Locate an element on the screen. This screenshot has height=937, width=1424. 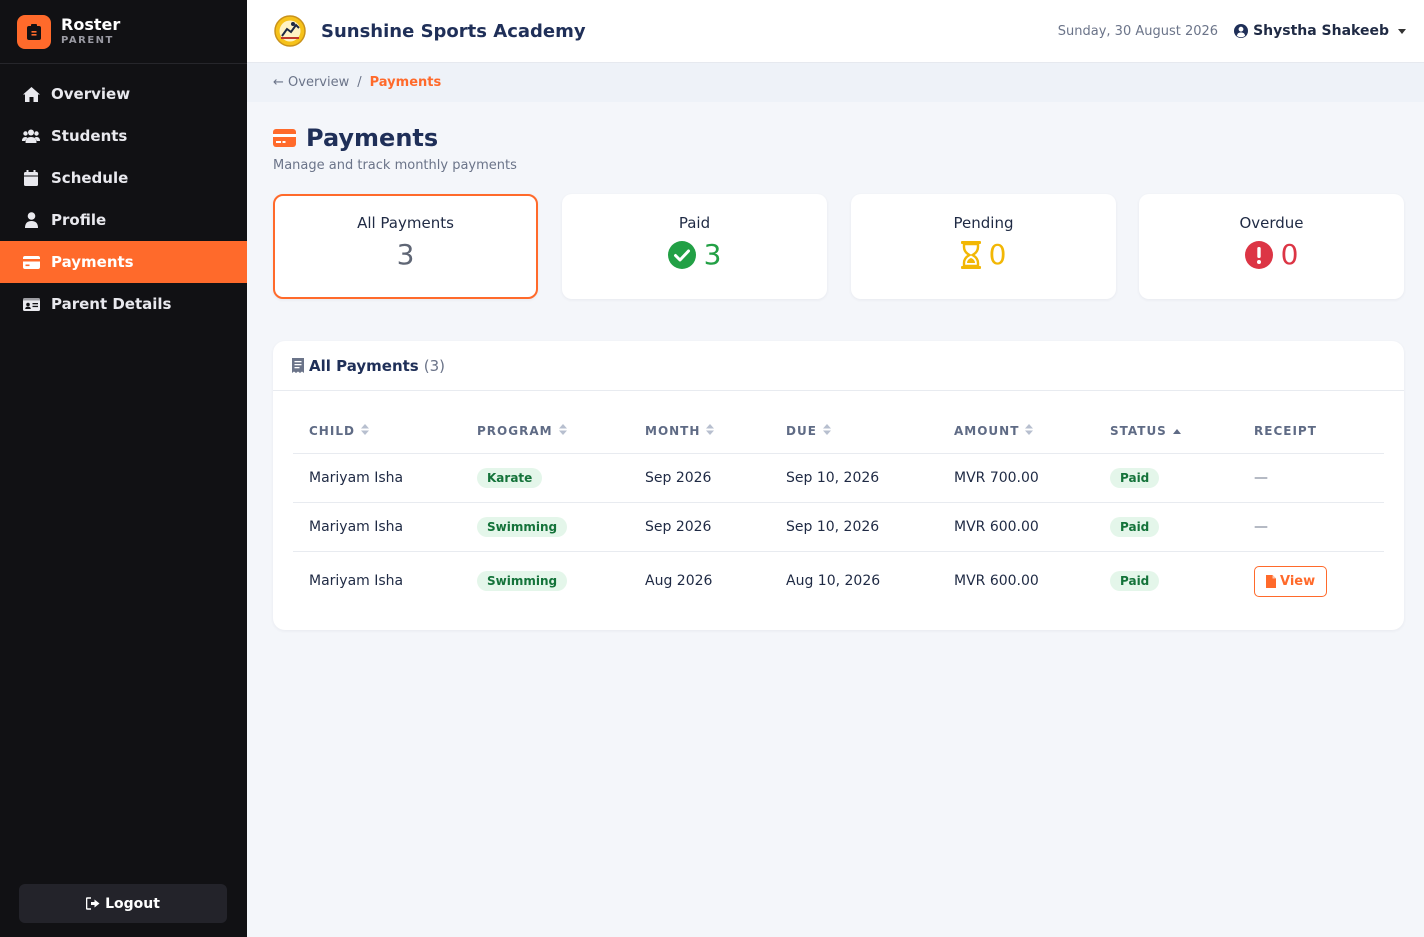
column-label: MONTH is located at coordinates (673, 430).